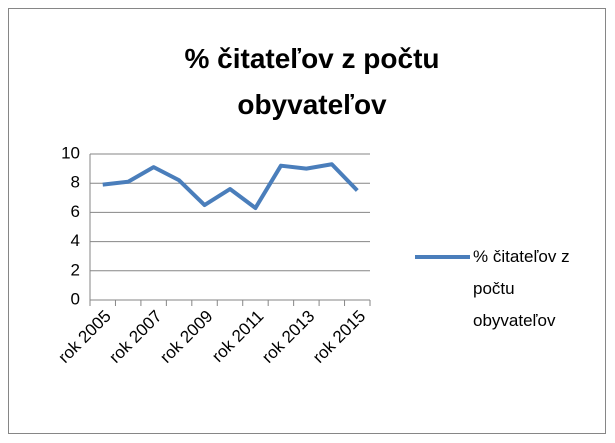 Image resolution: width=615 pixels, height=443 pixels. I want to click on y-tick-label: 4, so click(75, 240).